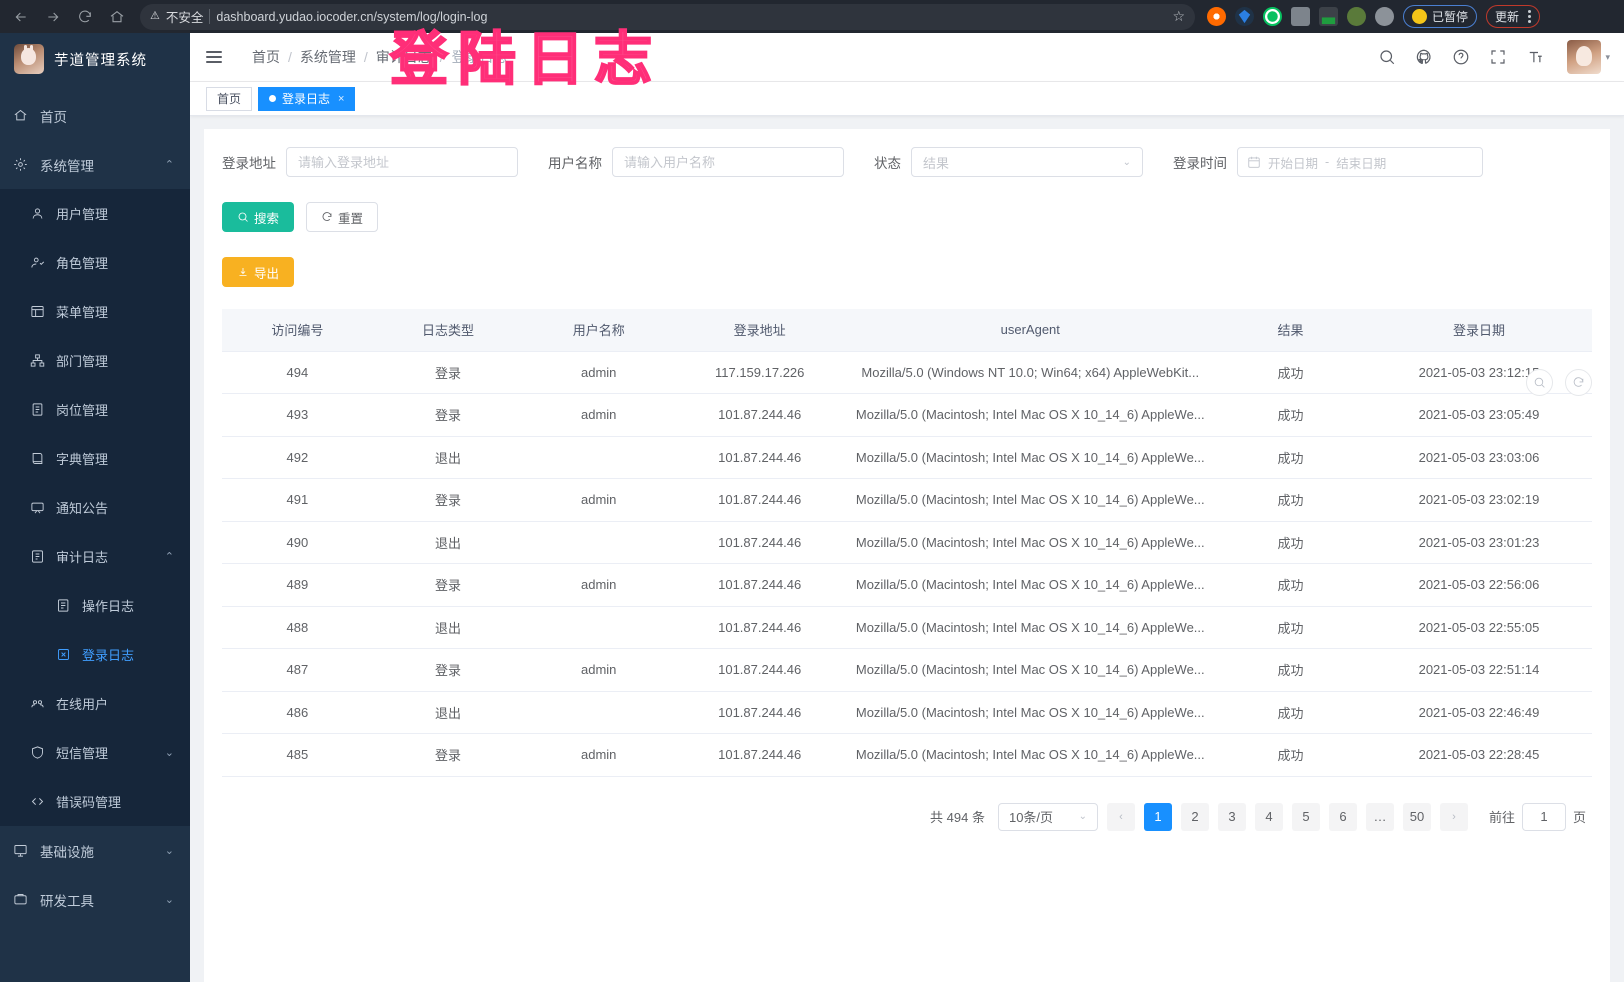 The height and width of the screenshot is (982, 1624). Describe the element at coordinates (341, 98) in the screenshot. I see `close-icon: ×` at that location.